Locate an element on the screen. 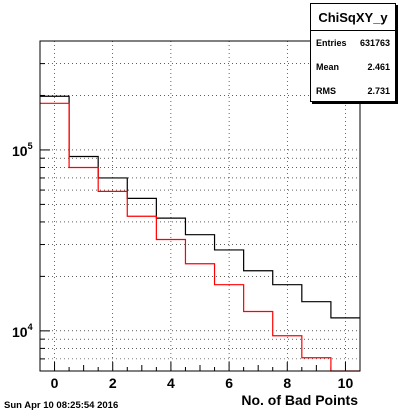 The image size is (400, 414). stats-mean-value: 2.461 is located at coordinates (378, 67).